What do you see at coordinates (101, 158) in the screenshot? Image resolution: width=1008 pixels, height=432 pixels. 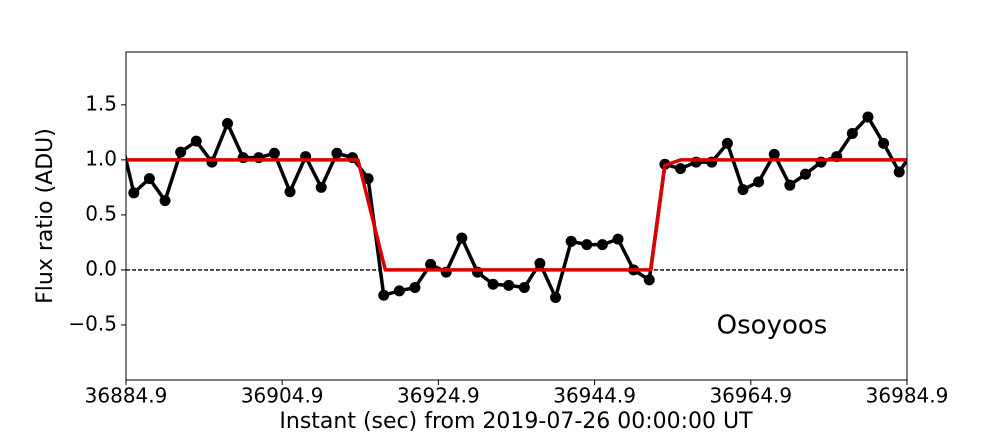 I see `y-tick-label: 1.0` at bounding box center [101, 158].